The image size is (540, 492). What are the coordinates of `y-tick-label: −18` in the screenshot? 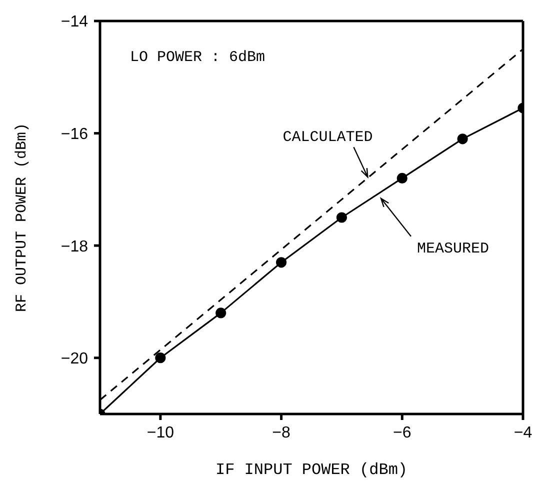 It's located at (74, 247).